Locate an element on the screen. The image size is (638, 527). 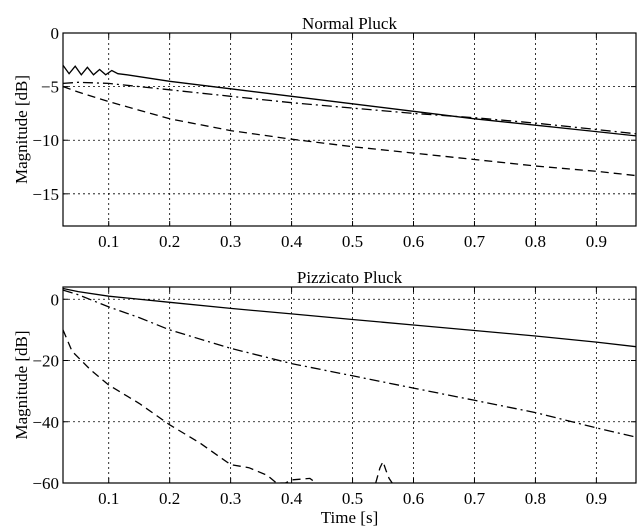
y-tick-label: −5 is located at coordinates (50, 87).